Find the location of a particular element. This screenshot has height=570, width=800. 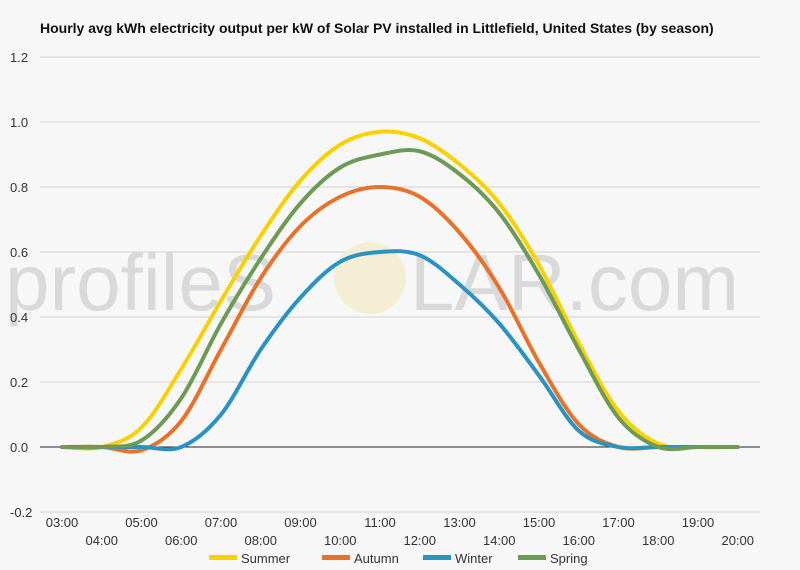

x-tick-label: 12:00 is located at coordinates (419, 540).